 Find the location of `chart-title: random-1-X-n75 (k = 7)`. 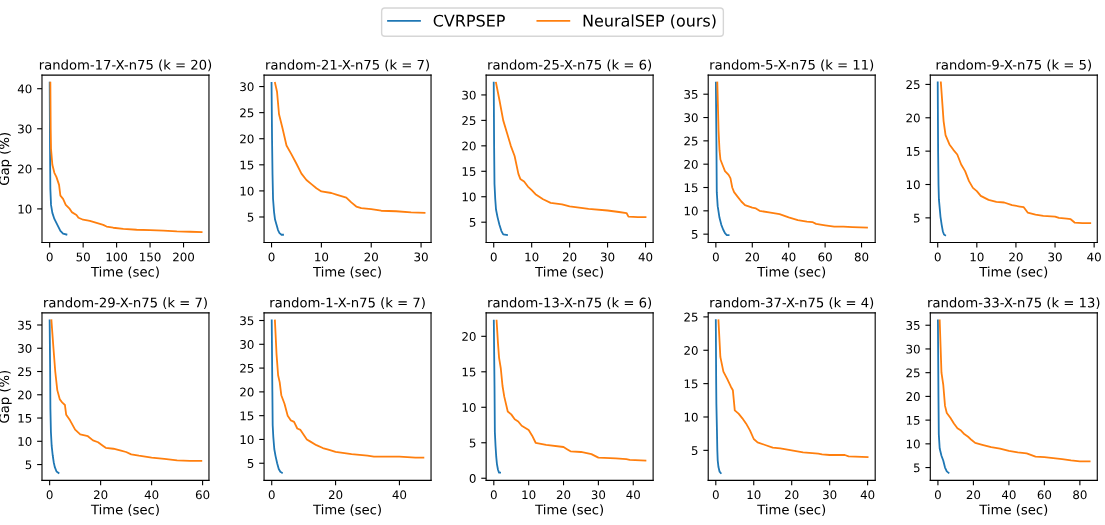

chart-title: random-1-X-n75 (k = 7) is located at coordinates (347, 303).